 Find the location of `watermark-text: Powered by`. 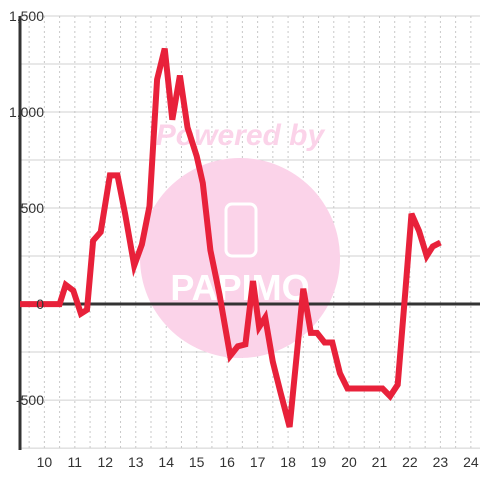

watermark-text: Powered by is located at coordinates (241, 135).